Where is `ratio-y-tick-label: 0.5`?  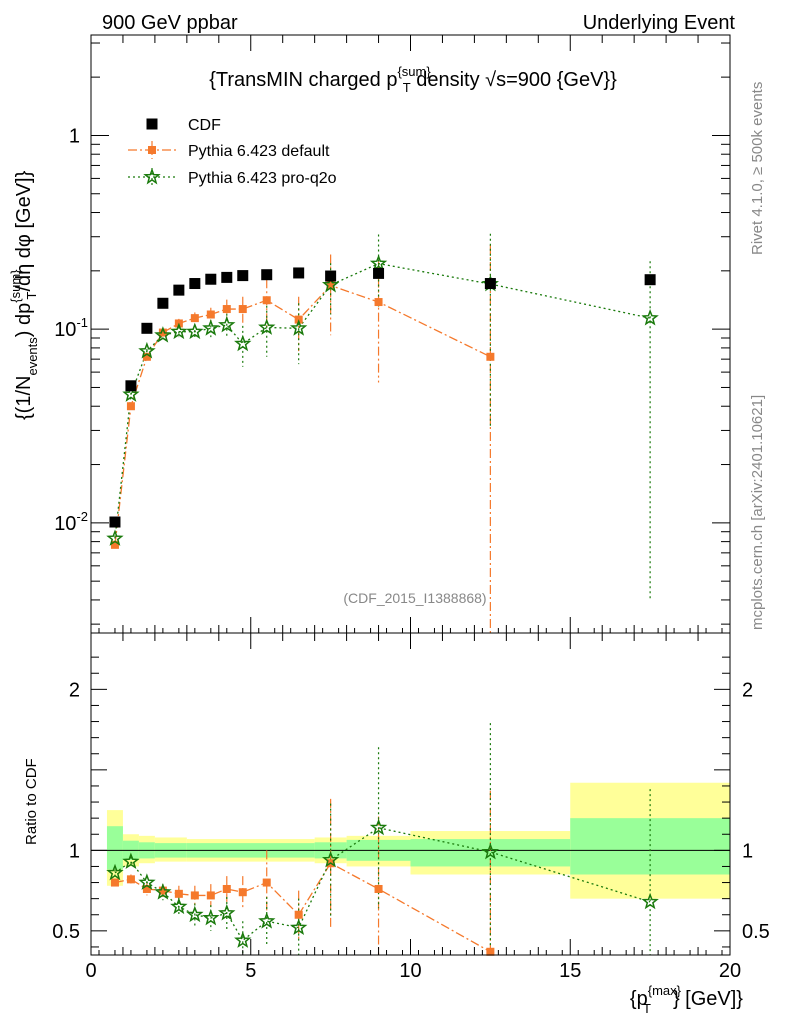
ratio-y-tick-label: 0.5 is located at coordinates (66, 932).